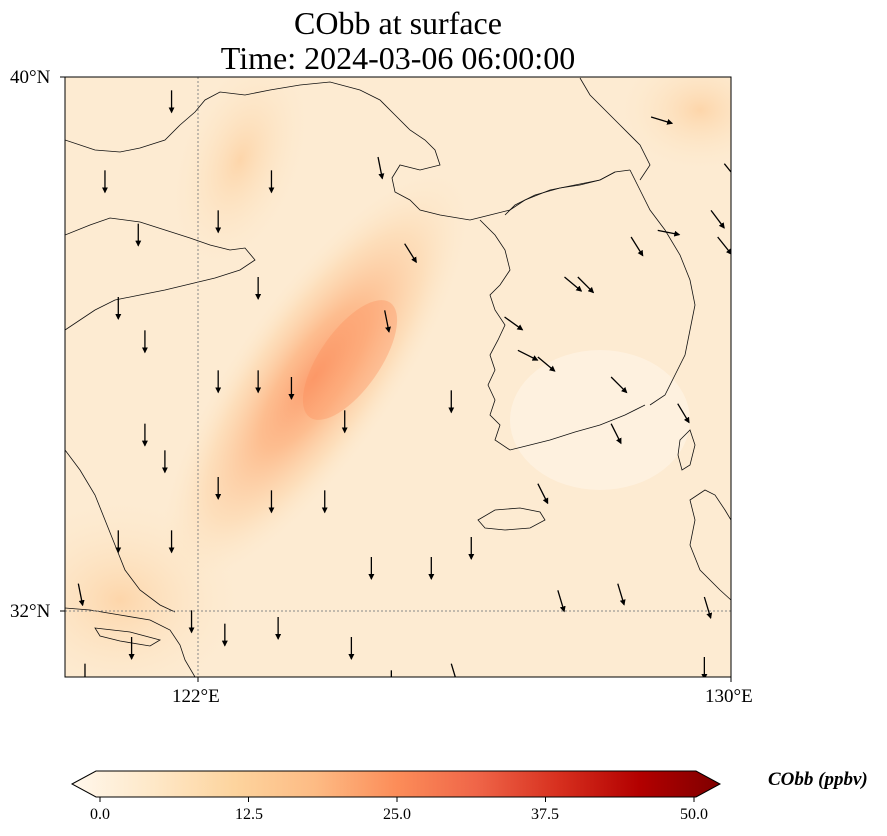 This screenshot has width=887, height=836. I want to click on concentration-plume-core, so click(350, 360).